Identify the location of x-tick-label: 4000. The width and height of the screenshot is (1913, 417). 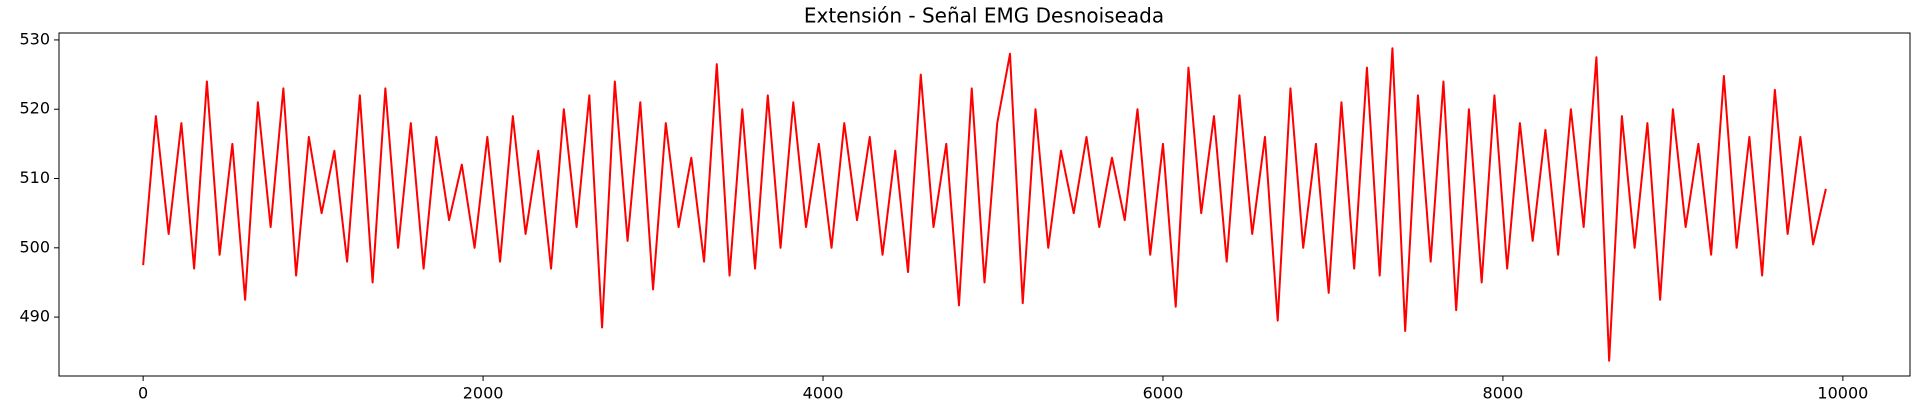
(823, 393).